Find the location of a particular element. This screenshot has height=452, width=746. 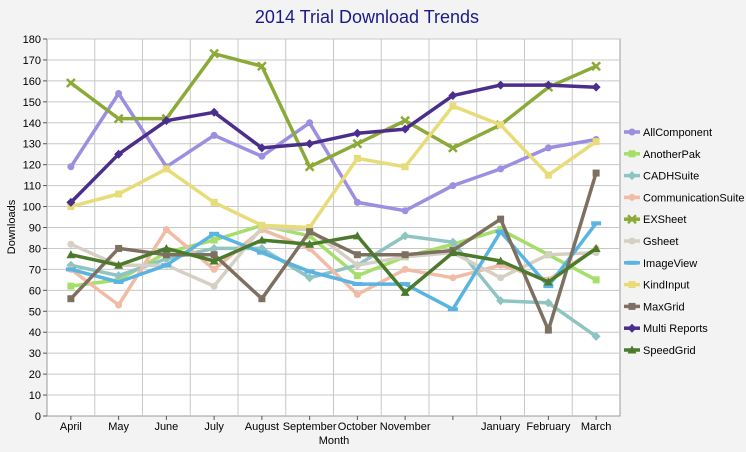

legend-item-anotherpak: AnotherPak is located at coordinates (662, 155).